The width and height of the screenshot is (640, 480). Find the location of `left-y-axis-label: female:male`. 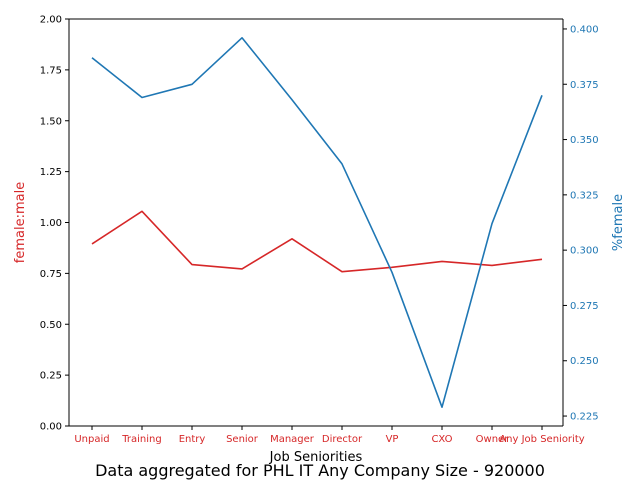

left-y-axis-label: female:male is located at coordinates (20, 222).